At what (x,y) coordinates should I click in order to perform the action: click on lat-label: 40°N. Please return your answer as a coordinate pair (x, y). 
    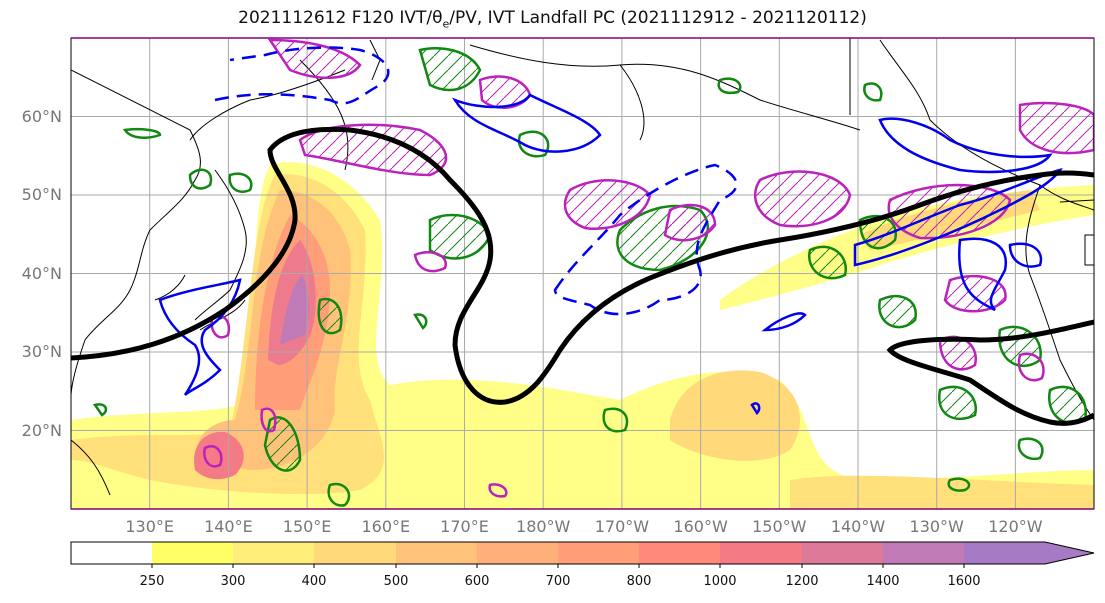
    Looking at the image, I should click on (42, 273).